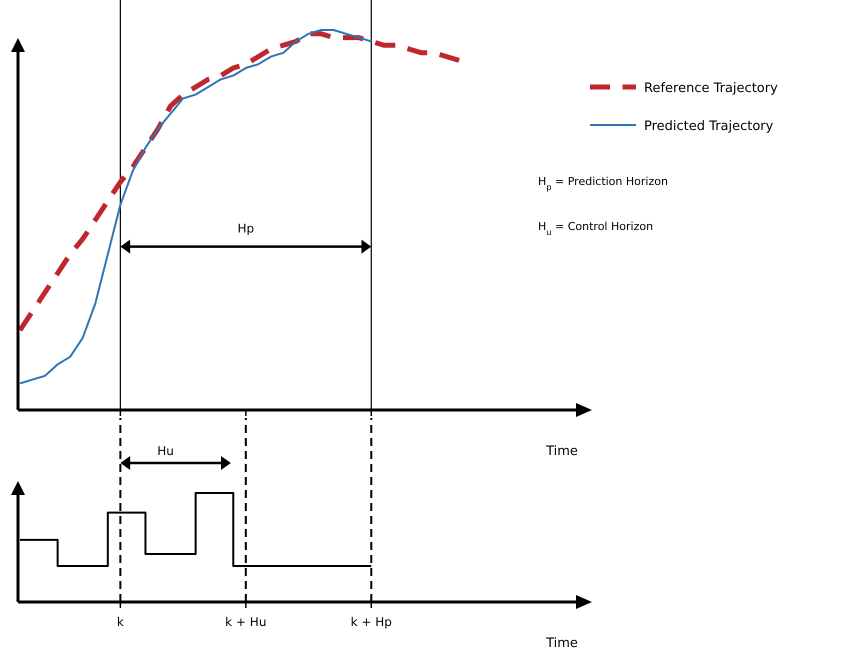 Image resolution: width=845 pixels, height=650 pixels. Describe the element at coordinates (711, 88) in the screenshot. I see `legend-label: Reference Trajectory` at that location.